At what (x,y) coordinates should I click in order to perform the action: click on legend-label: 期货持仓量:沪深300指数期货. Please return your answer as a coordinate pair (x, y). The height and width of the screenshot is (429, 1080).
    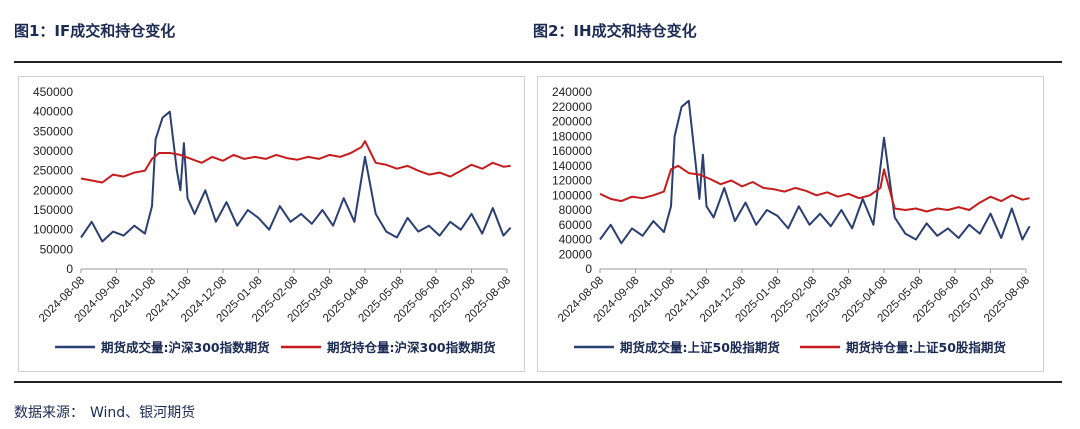
    Looking at the image, I should click on (411, 347).